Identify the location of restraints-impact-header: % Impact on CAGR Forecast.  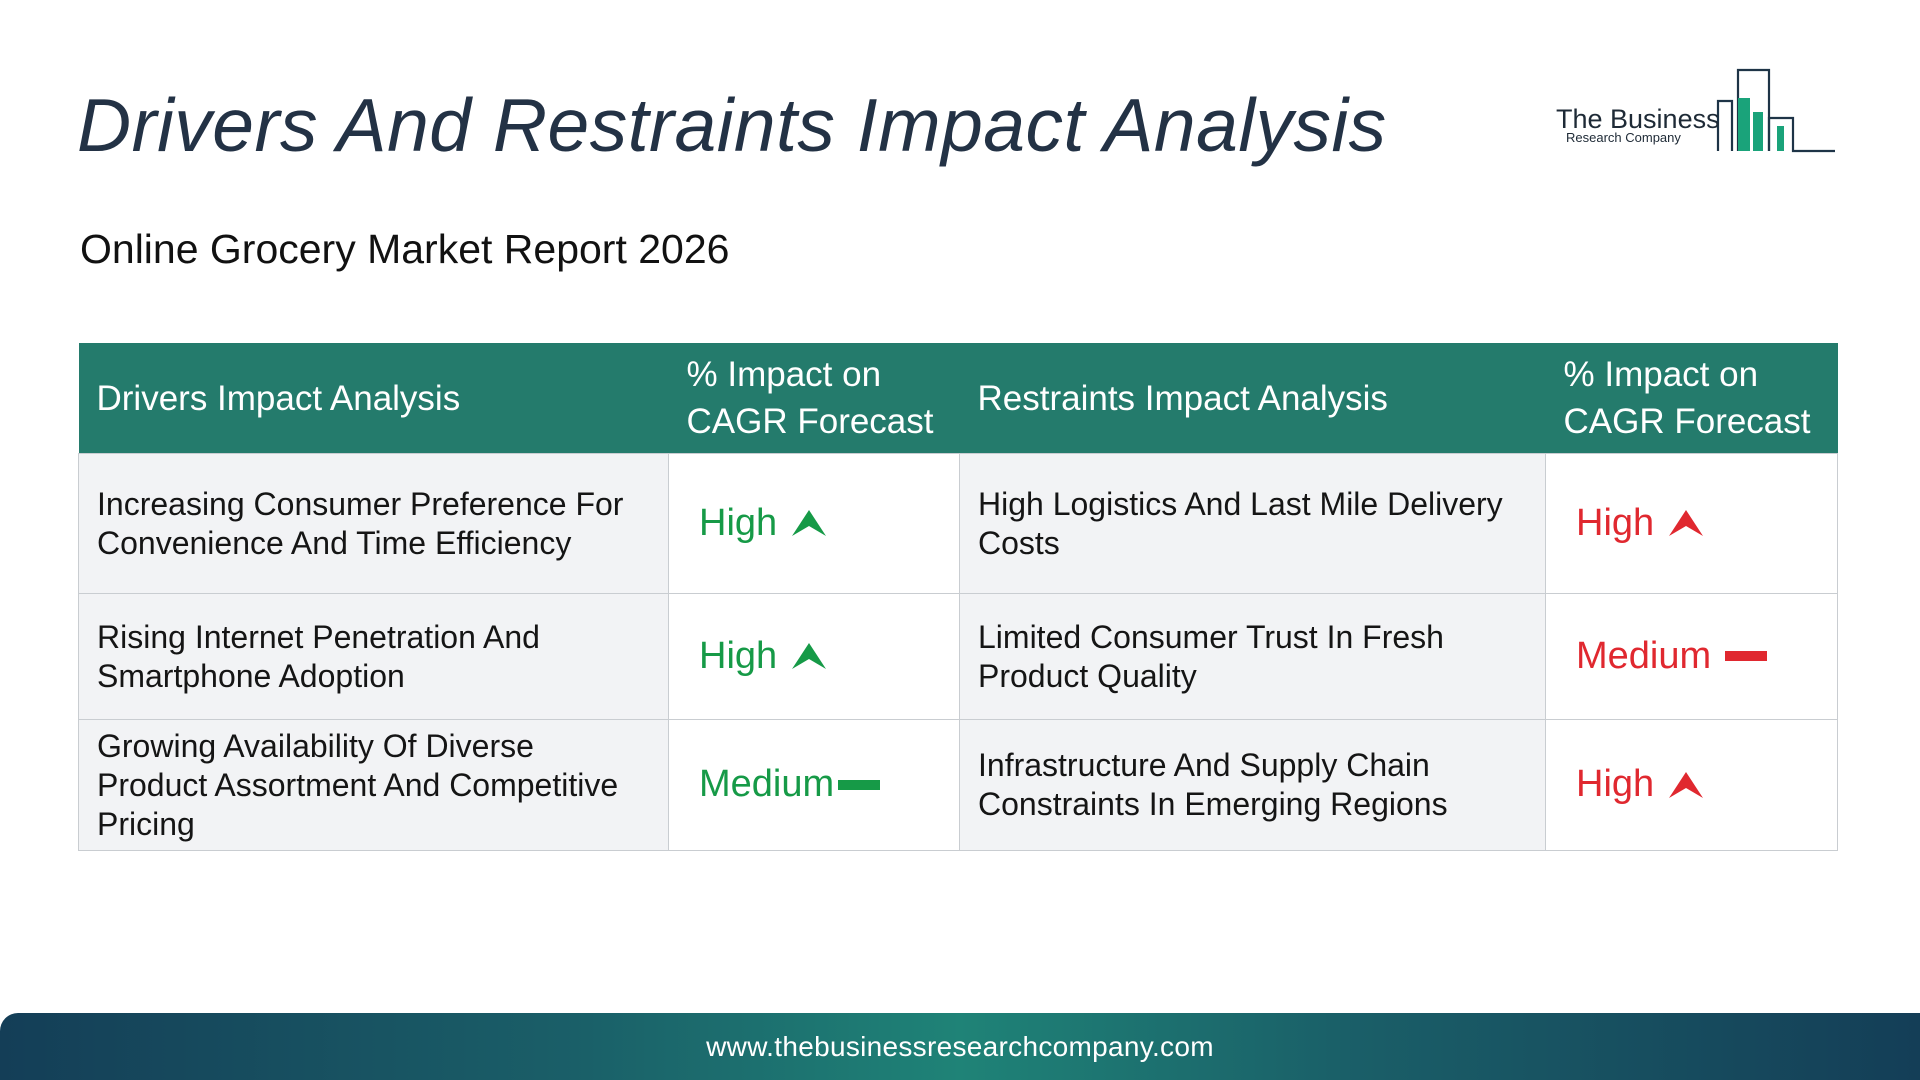
(1691, 398).